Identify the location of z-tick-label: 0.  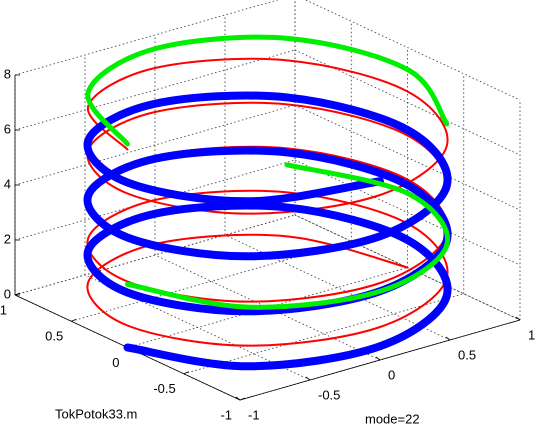
(7, 293).